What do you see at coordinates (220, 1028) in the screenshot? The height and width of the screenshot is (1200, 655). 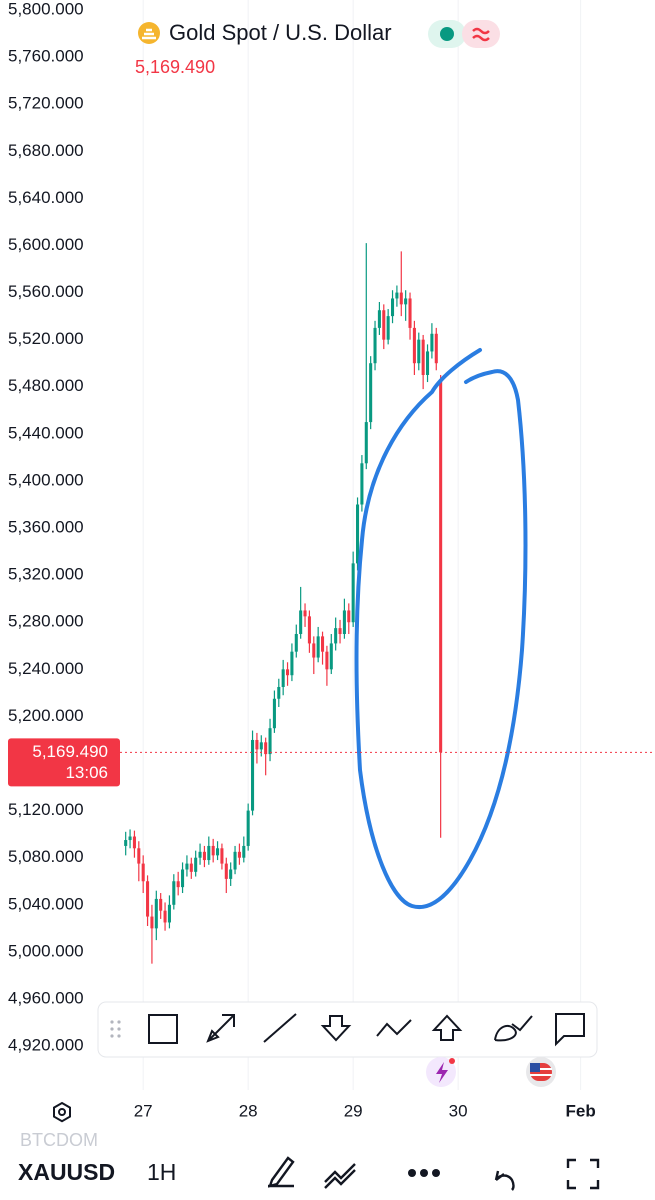 I see `arrow-tool` at bounding box center [220, 1028].